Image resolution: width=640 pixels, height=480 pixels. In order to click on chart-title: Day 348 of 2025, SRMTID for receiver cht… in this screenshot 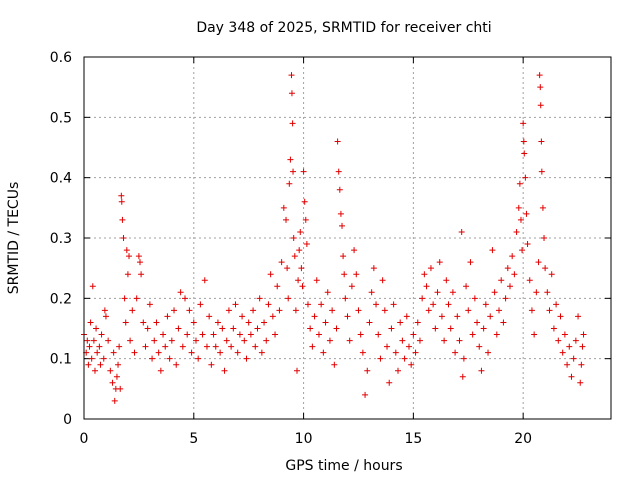, I will do `click(343, 28)`.